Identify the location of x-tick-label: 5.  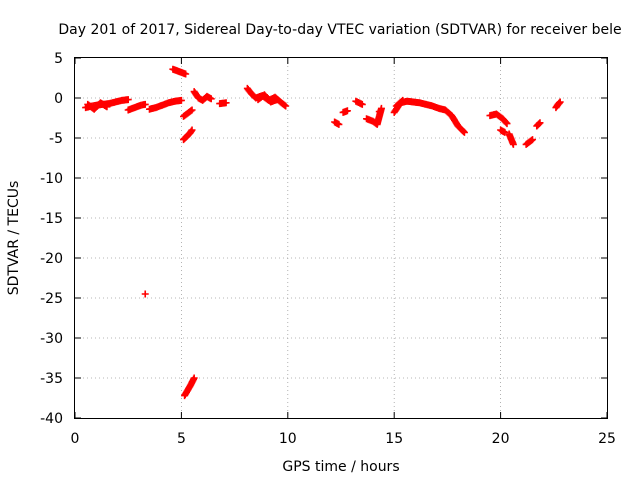
(181, 439).